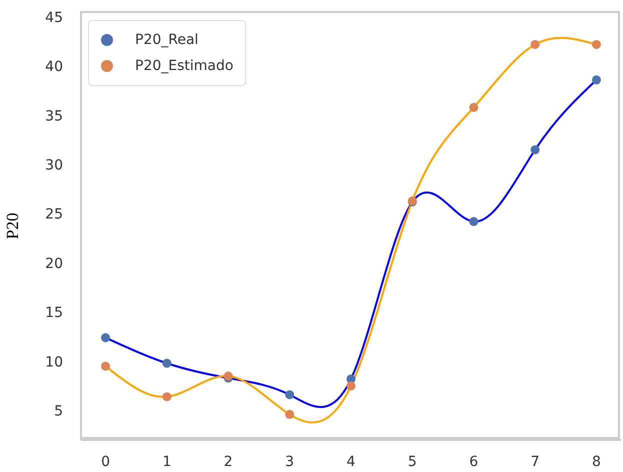 The width and height of the screenshot is (623, 472). What do you see at coordinates (228, 462) in the screenshot?
I see `x-tick-label: 2` at bounding box center [228, 462].